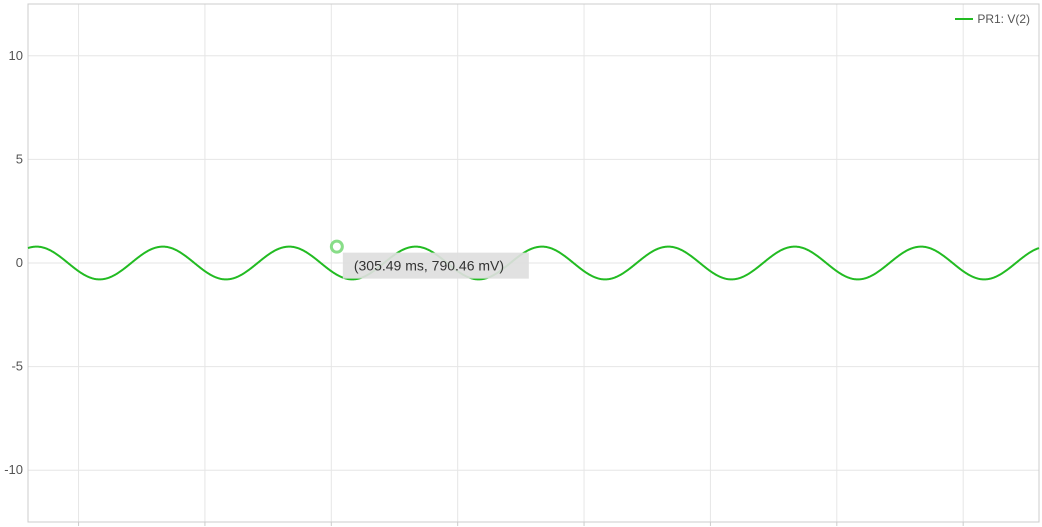 The height and width of the screenshot is (527, 1042). I want to click on tooltip-label: (305.49 ms, 790.46 mV), so click(429, 266).